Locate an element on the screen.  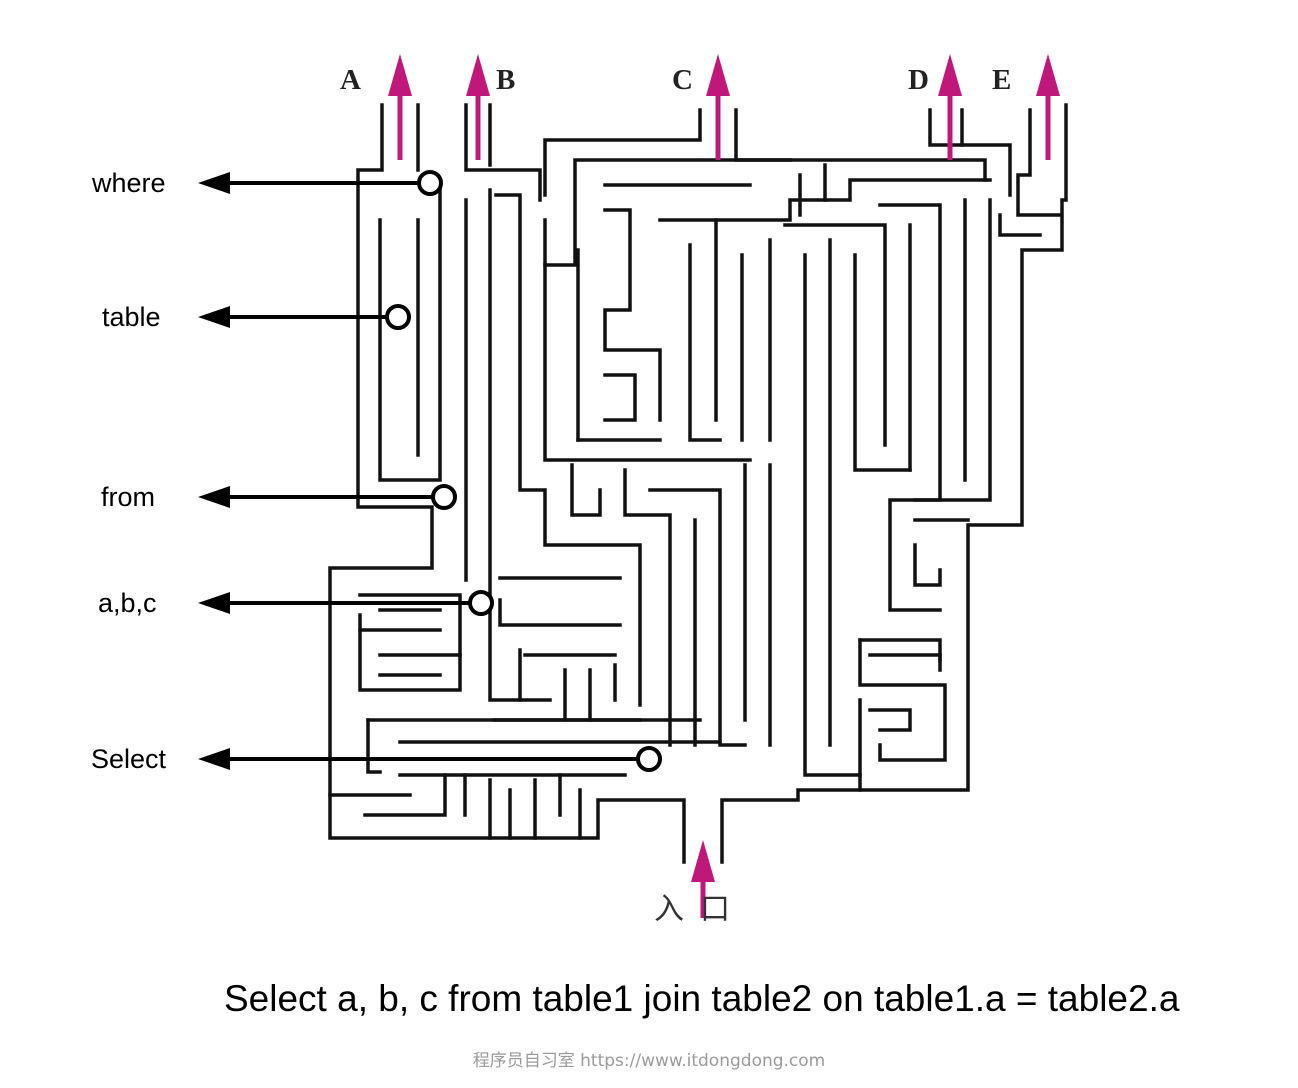
table-pointer is located at coordinates (304, 317).